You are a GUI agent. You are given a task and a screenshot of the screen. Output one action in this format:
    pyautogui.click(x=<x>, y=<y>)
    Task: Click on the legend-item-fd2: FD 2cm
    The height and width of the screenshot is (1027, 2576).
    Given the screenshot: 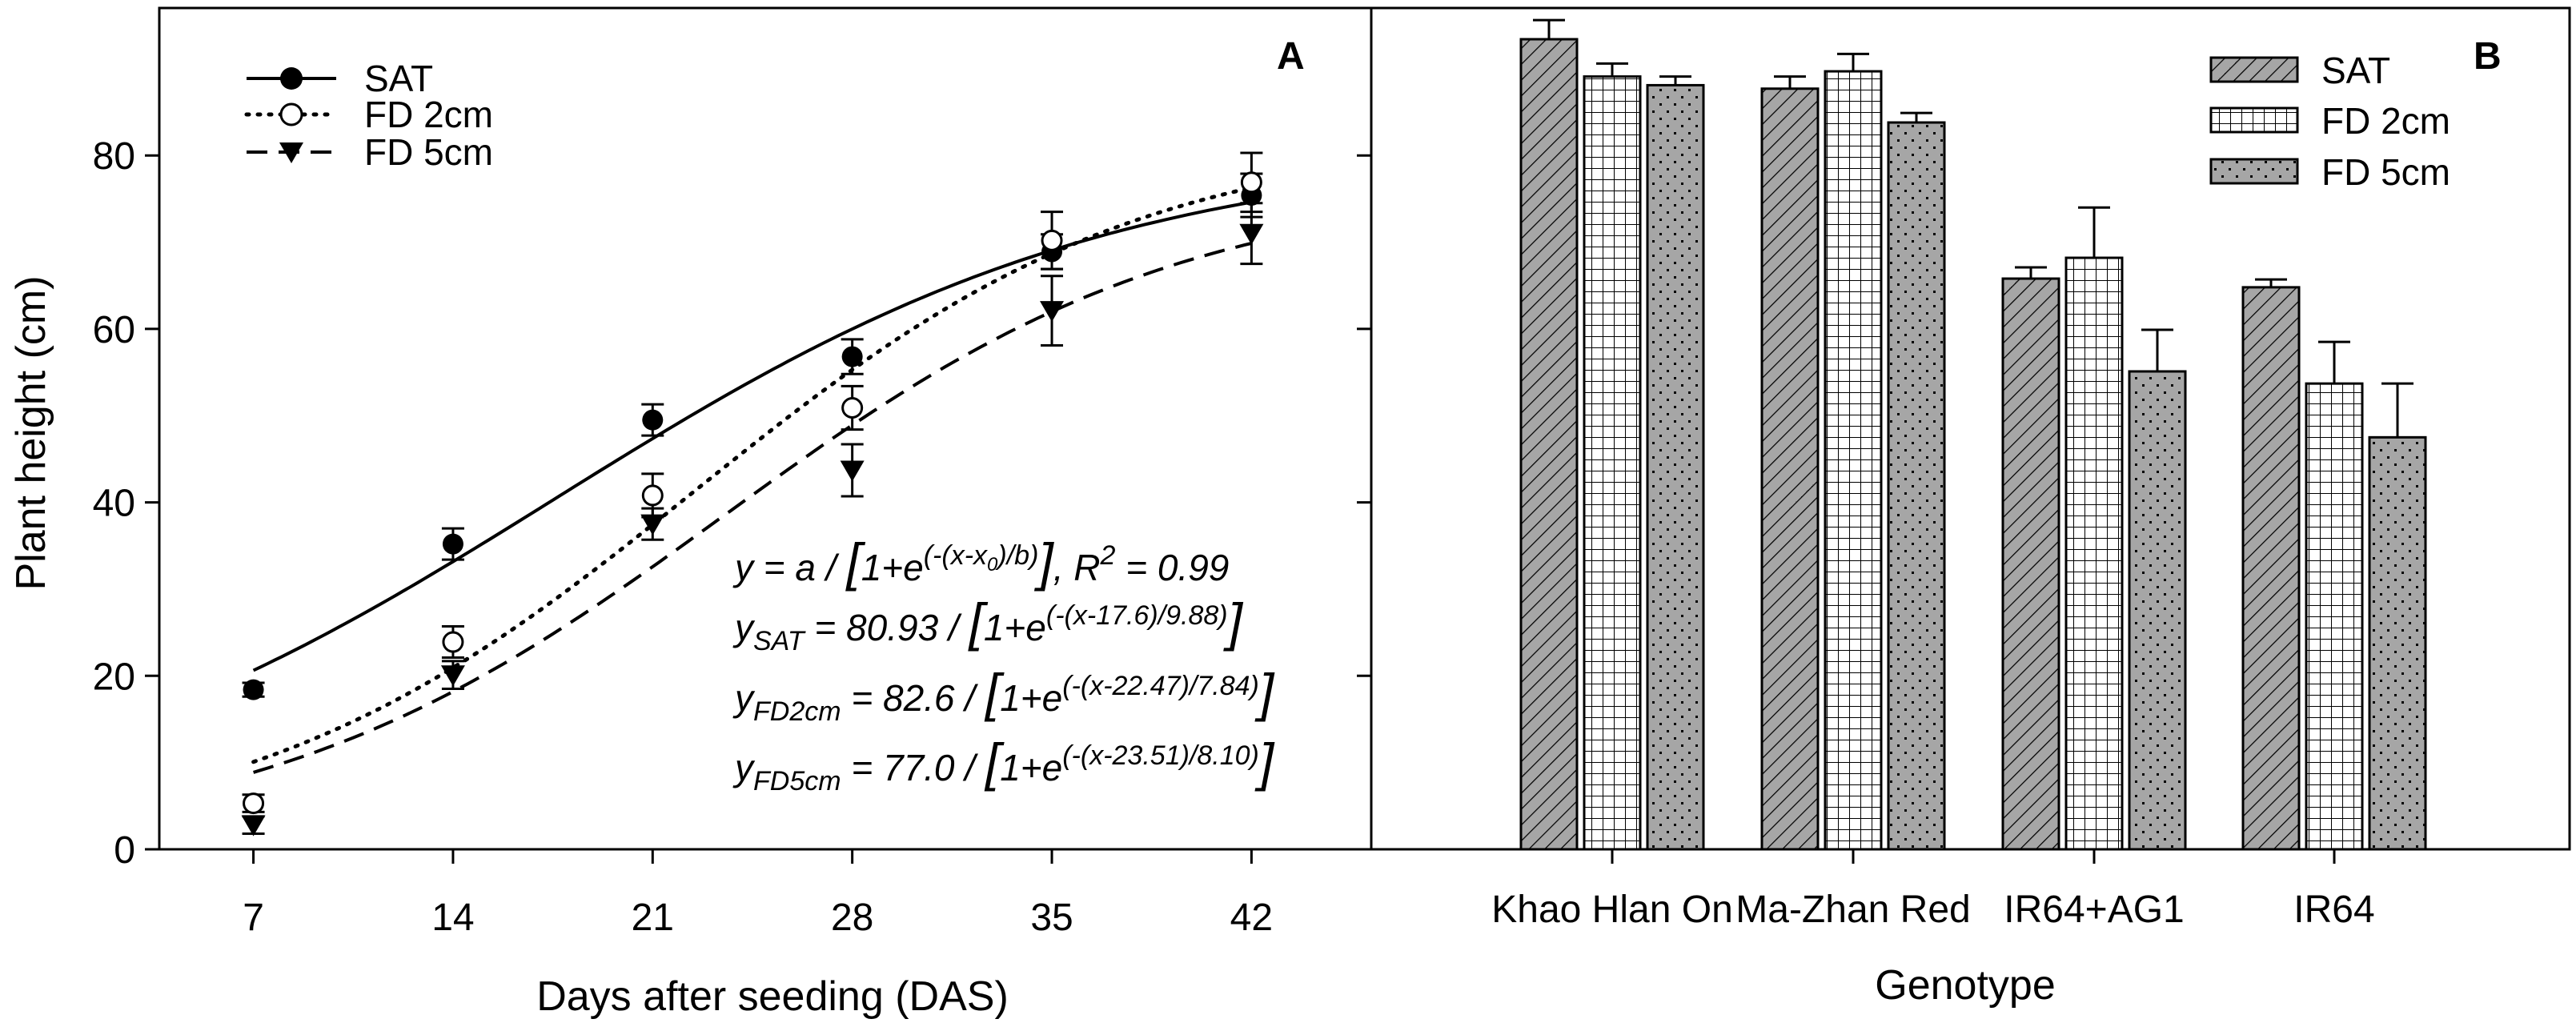 What is the action you would take?
    pyautogui.click(x=368, y=115)
    